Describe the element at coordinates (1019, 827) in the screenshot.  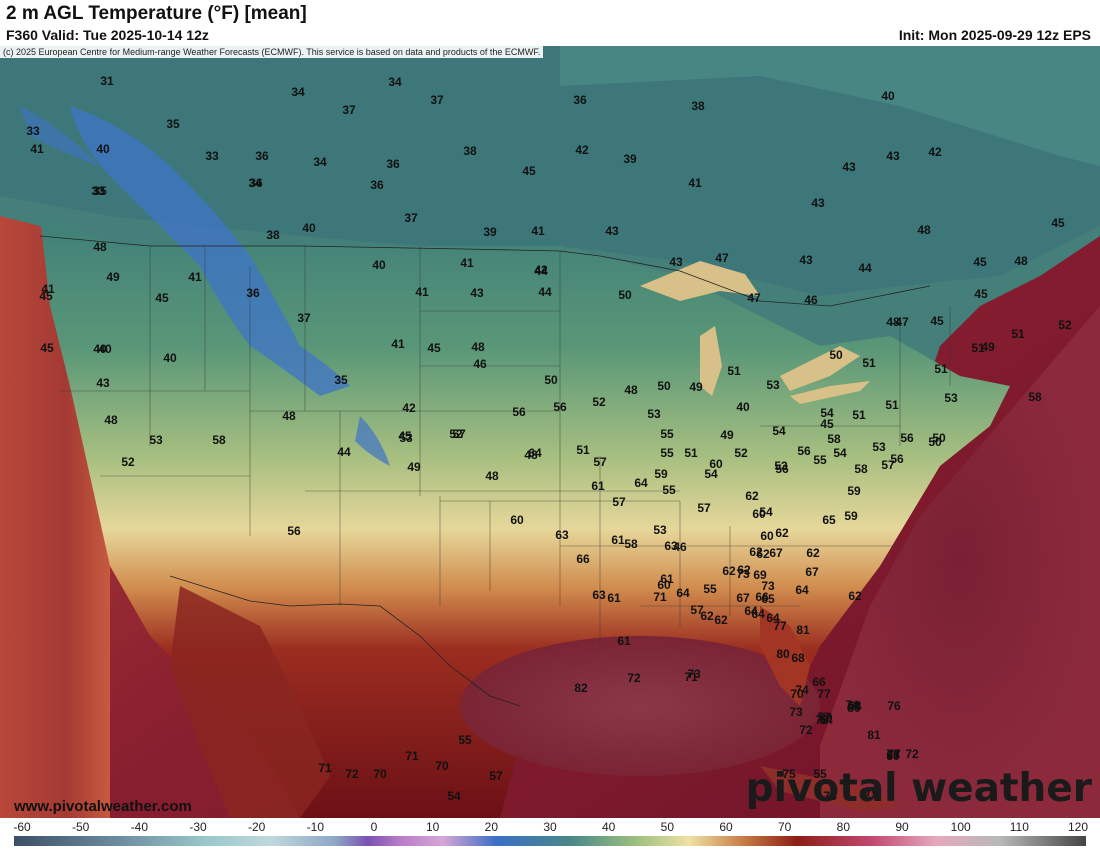
I see `colorbar-tick-label: 110` at that location.